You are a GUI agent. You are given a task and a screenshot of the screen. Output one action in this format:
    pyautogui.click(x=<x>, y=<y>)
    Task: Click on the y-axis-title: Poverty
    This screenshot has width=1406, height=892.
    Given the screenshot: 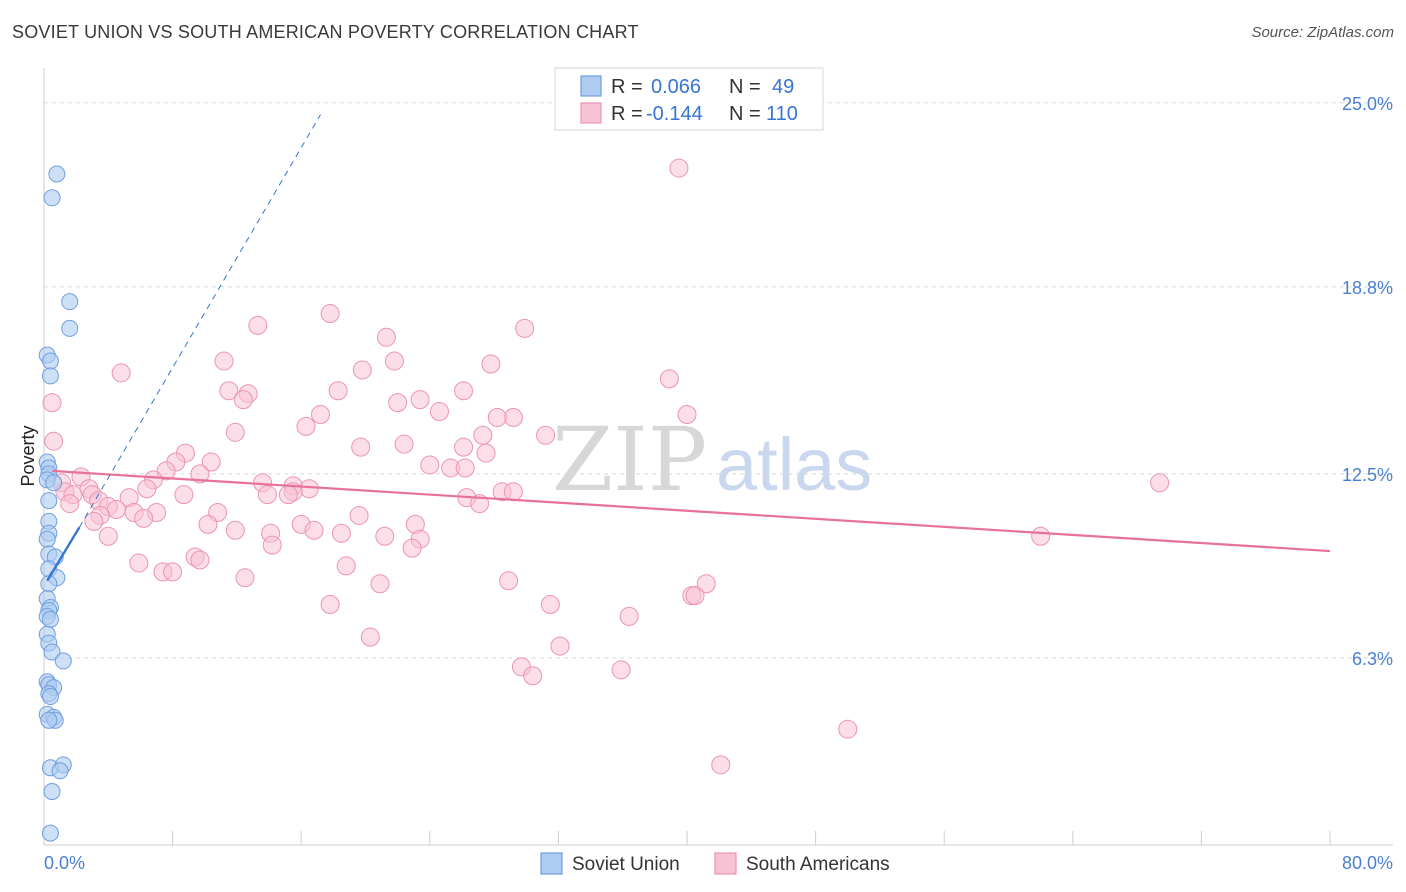 What is the action you would take?
    pyautogui.click(x=28, y=455)
    